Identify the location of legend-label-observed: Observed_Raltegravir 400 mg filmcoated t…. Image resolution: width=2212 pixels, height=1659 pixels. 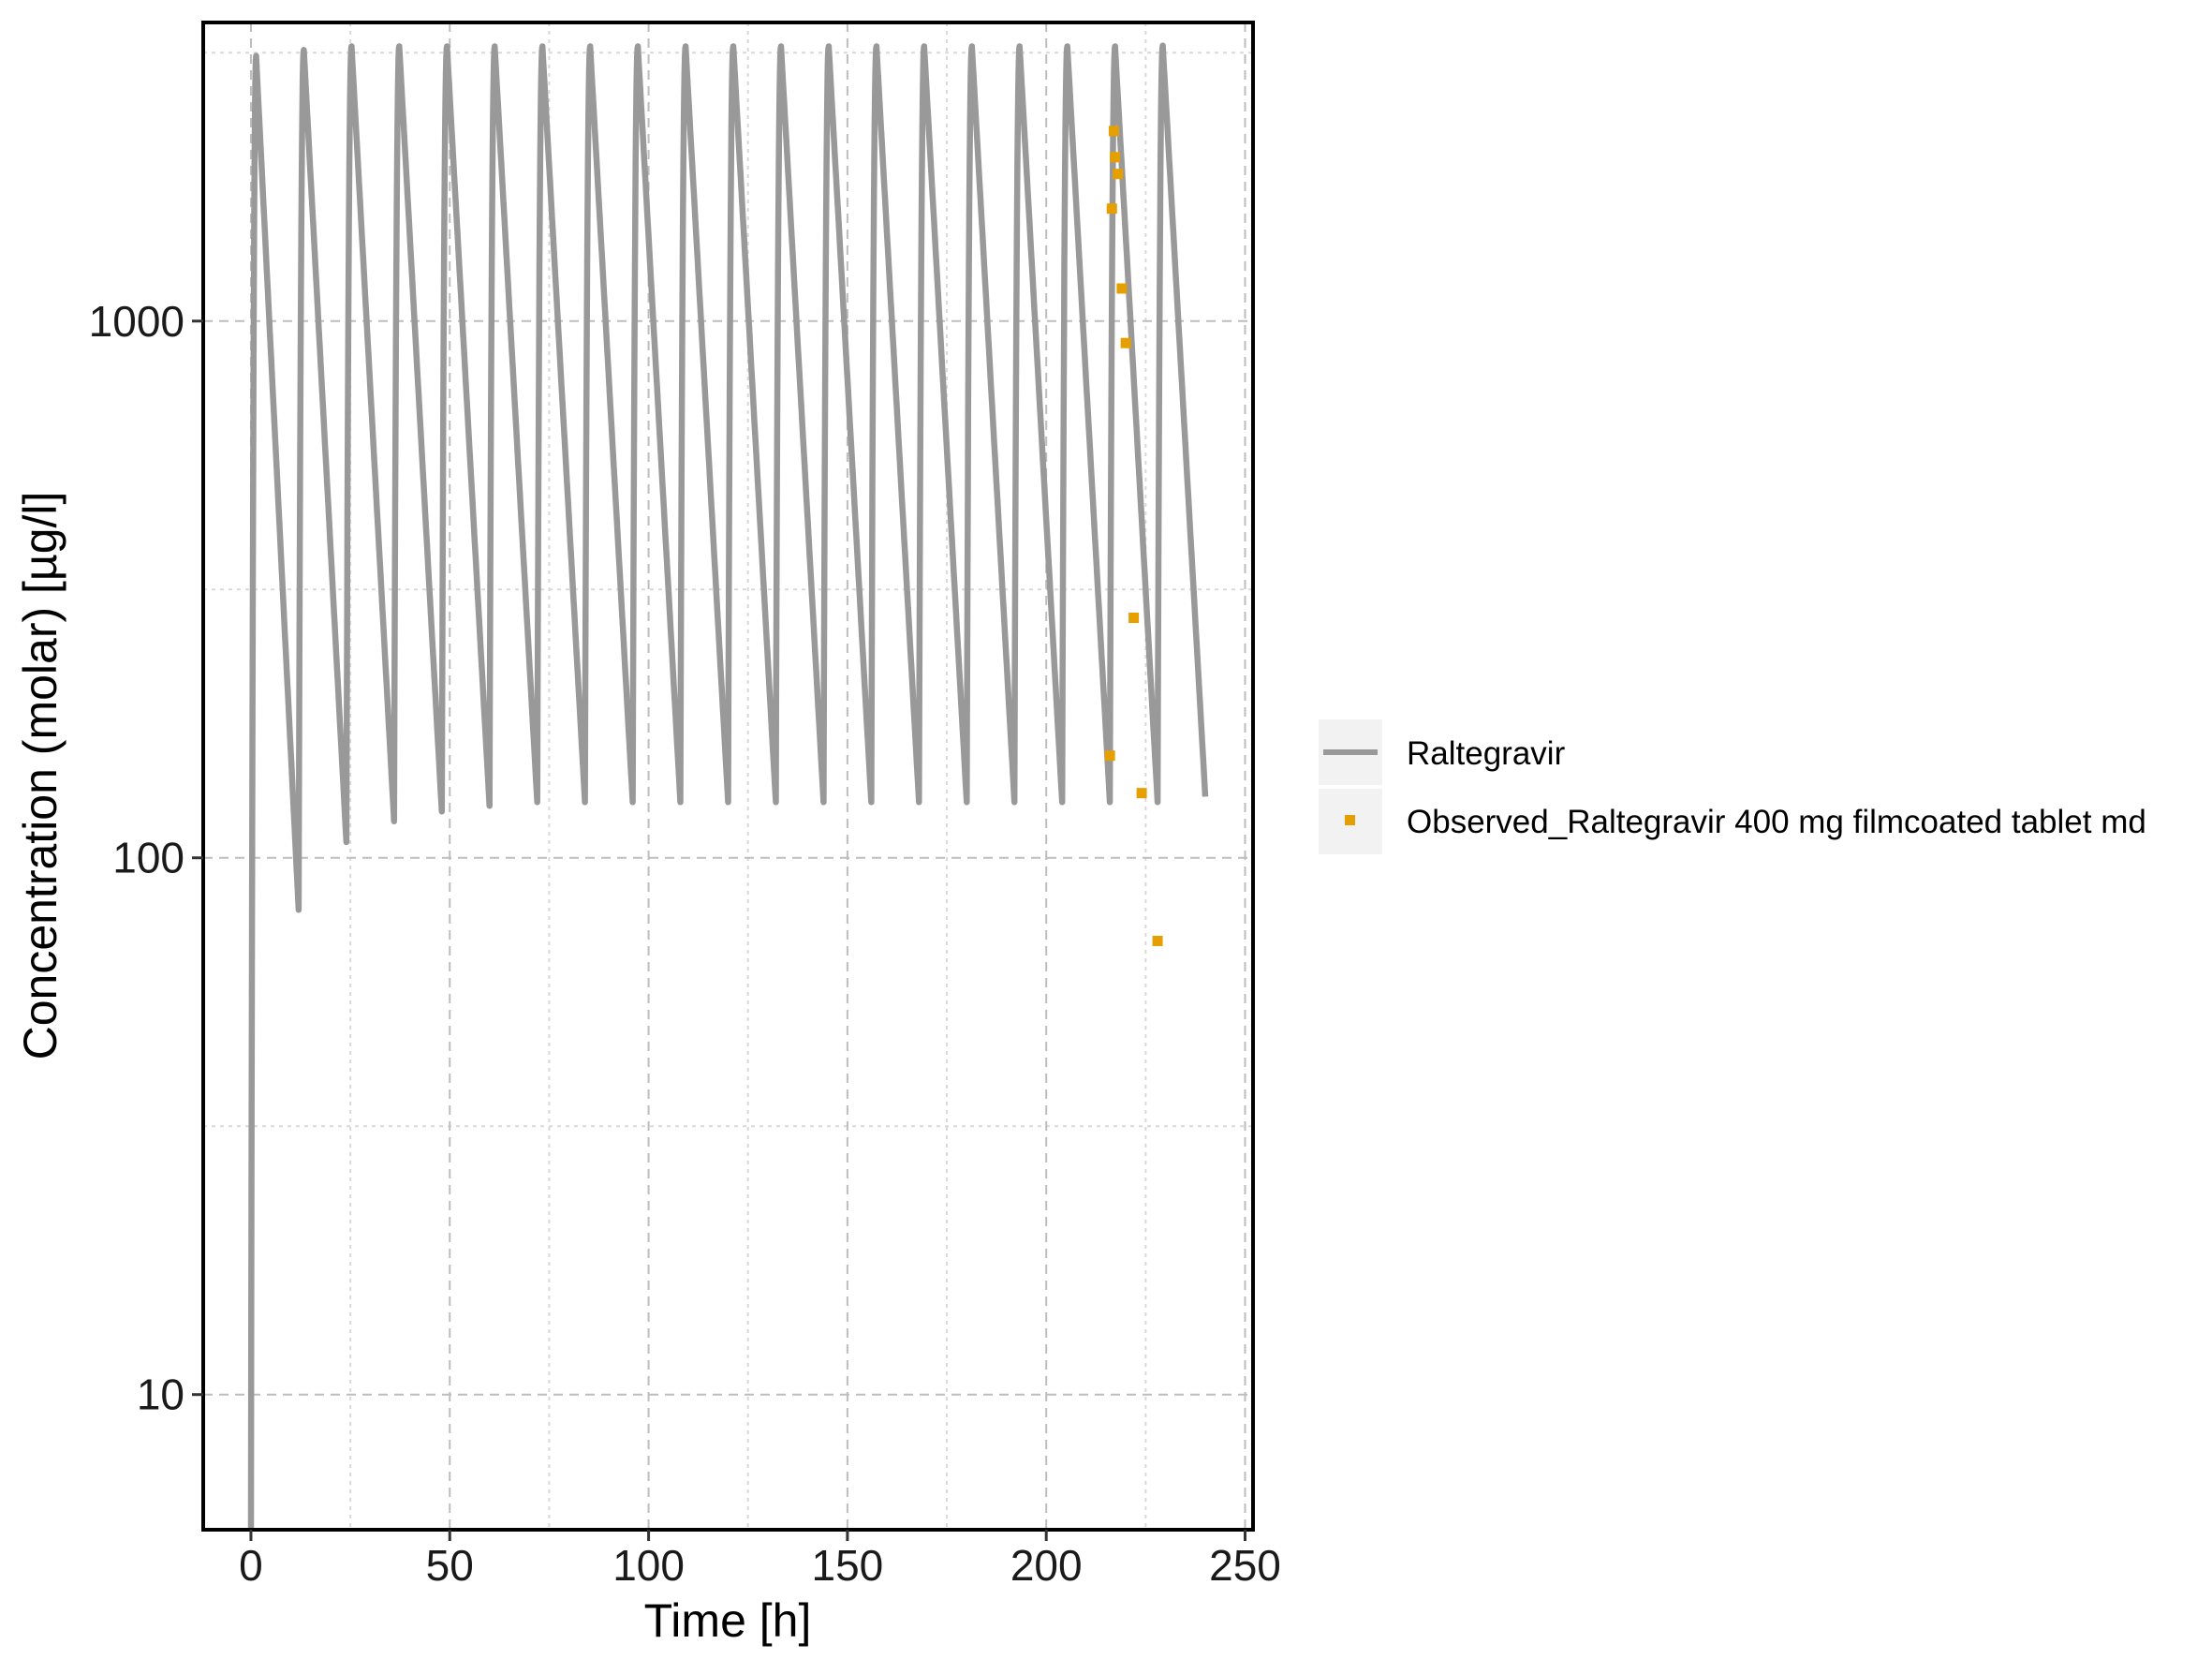
(1777, 822).